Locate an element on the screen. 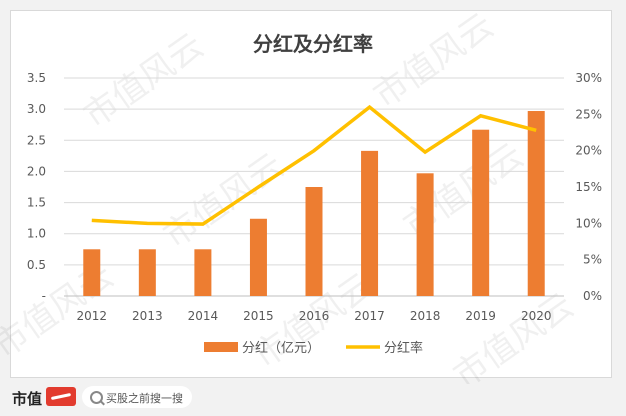 The height and width of the screenshot is (416, 626). left-tick-label: 3.0 is located at coordinates (36, 109).